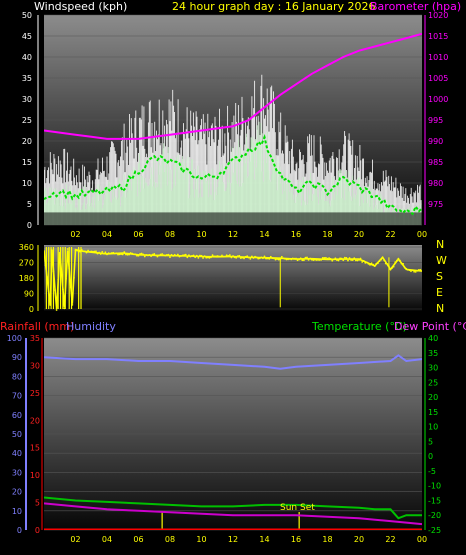 The height and width of the screenshot is (555, 466). I want to click on rain-tick-label: 5, so click(37, 503).